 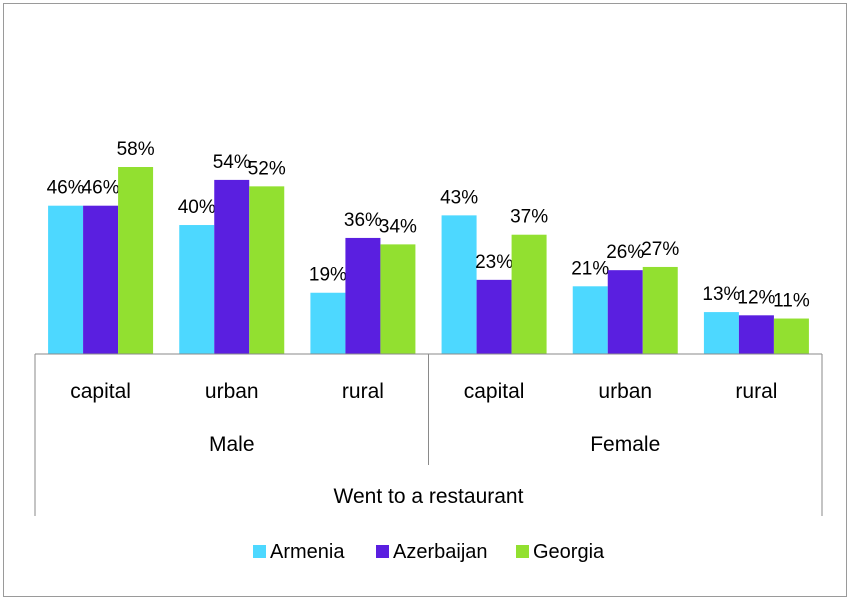 I want to click on category-label-female-urban: urban, so click(x=625, y=391).